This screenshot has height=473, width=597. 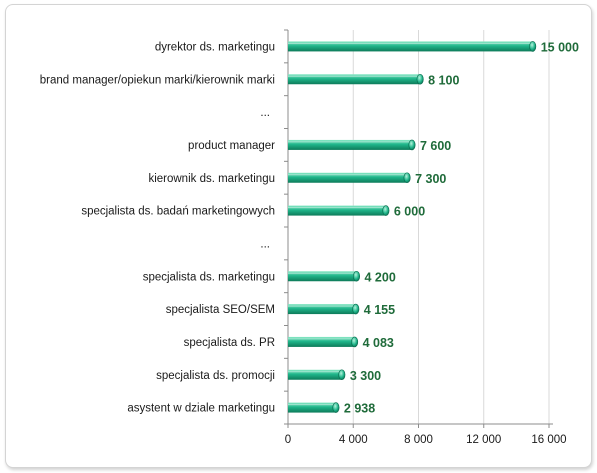 What do you see at coordinates (560, 47) in the screenshot?
I see `data-label: 15 000` at bounding box center [560, 47].